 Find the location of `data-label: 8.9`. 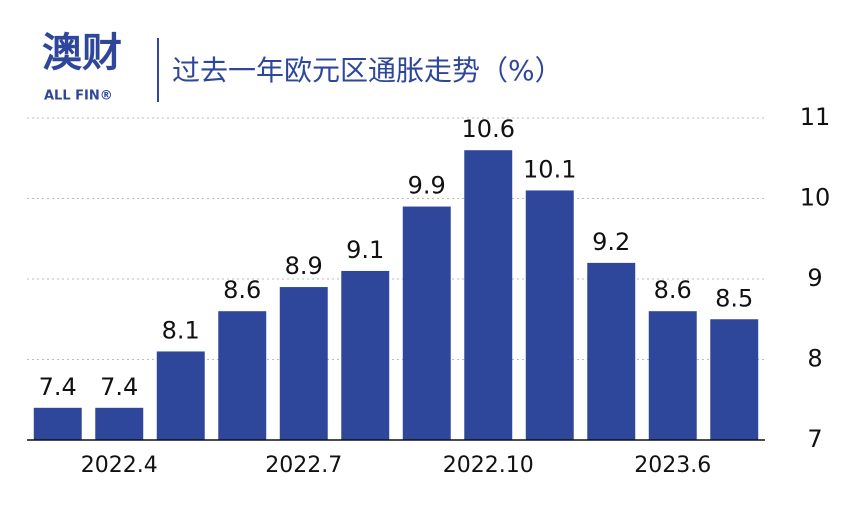

data-label: 8.9 is located at coordinates (304, 266).